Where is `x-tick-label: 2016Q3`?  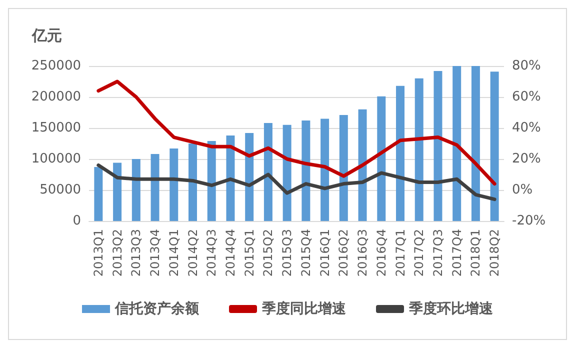
x-tick-label: 2016Q3 is located at coordinates (363, 253).